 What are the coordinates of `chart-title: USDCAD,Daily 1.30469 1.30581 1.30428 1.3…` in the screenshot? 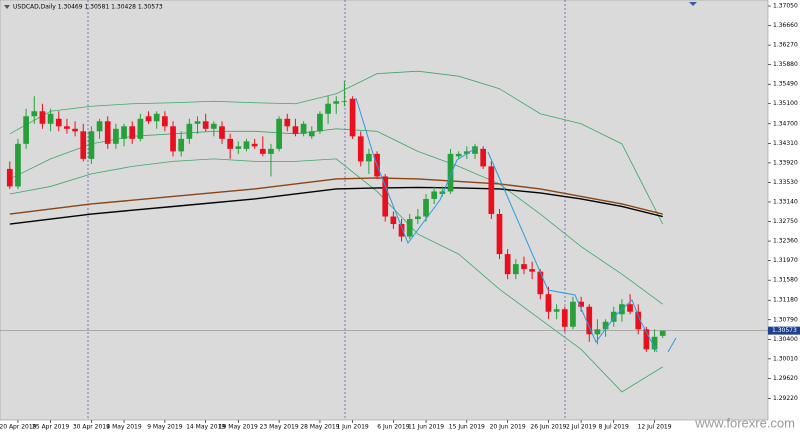 It's located at (88, 7).